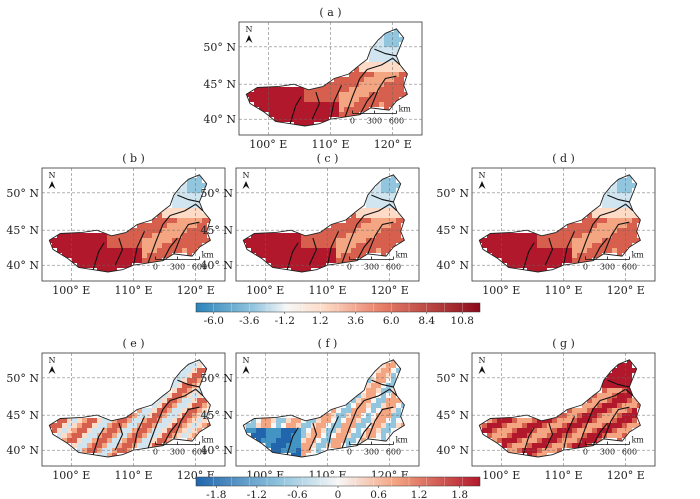 This screenshot has height=499, width=700. What do you see at coordinates (326, 77) in the screenshot?
I see `region-outline` at bounding box center [326, 77].